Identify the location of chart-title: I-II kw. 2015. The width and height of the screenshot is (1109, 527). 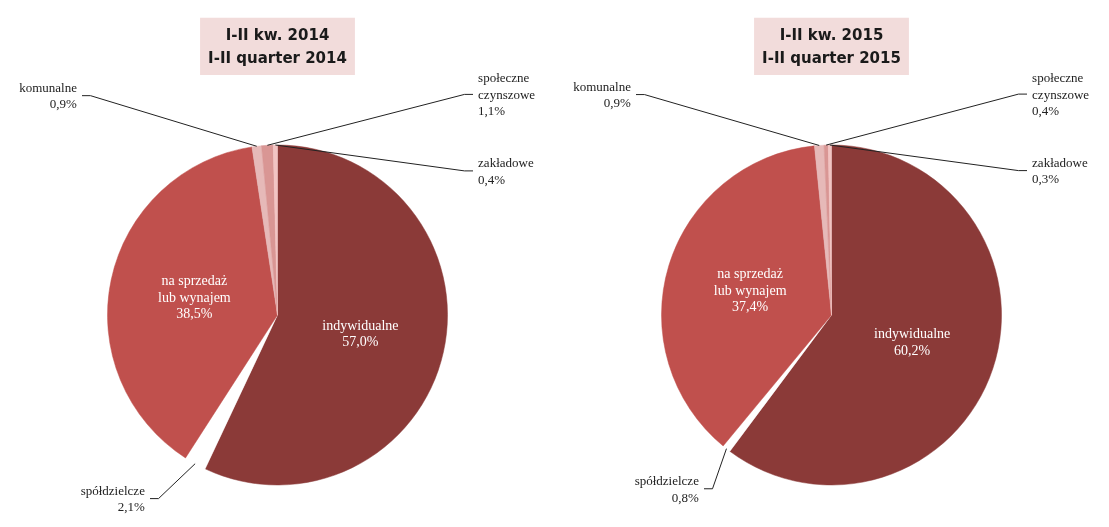
(831, 34).